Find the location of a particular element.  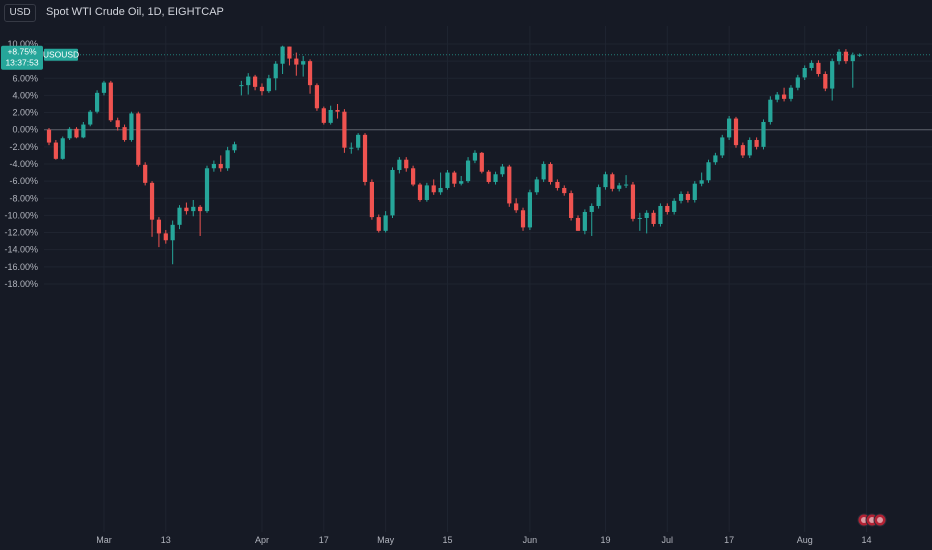

y-tick-label: -8.00% is located at coordinates (23, 198).